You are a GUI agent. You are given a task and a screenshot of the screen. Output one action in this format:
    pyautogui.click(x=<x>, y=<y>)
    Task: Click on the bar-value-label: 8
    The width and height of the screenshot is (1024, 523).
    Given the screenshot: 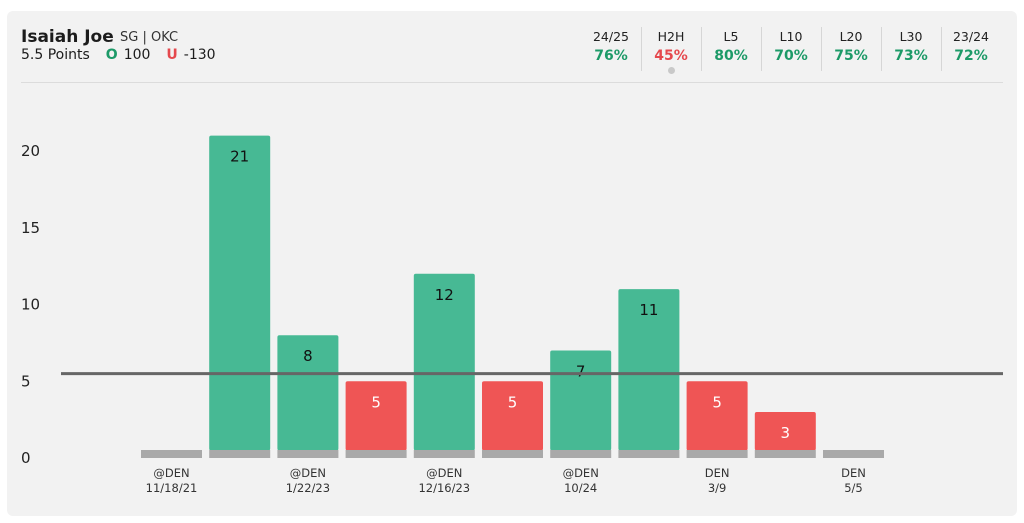 What is the action you would take?
    pyautogui.click(x=308, y=356)
    